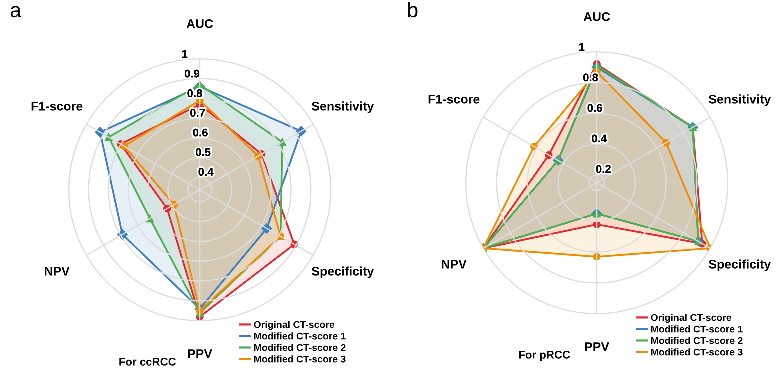 The height and width of the screenshot is (370, 778). Describe the element at coordinates (413, 10) in the screenshot. I see `text: b` at that location.